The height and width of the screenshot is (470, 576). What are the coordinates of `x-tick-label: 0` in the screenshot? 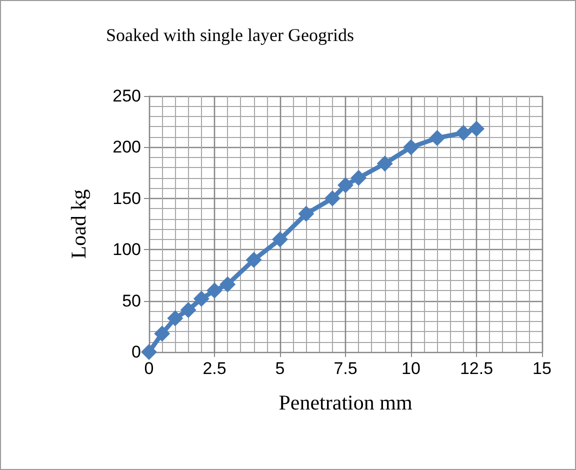 It's located at (149, 368).